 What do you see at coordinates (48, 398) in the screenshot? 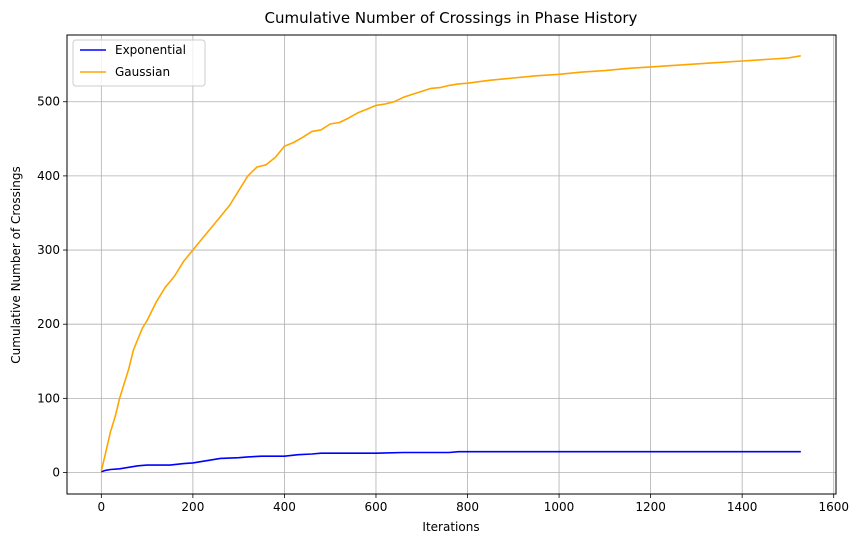
I see `y-tick-label: 100` at bounding box center [48, 398].